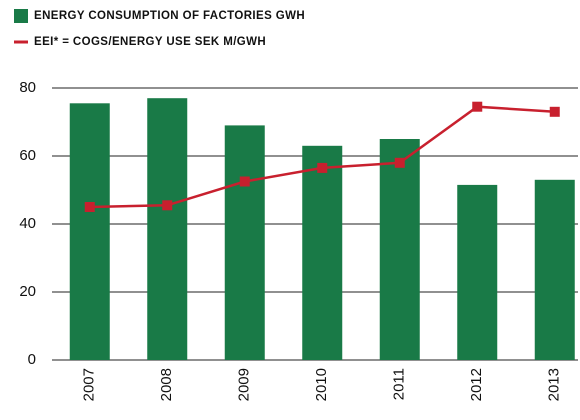 This screenshot has width=580, height=420. Describe the element at coordinates (399, 384) in the screenshot. I see `x-tick-label: 2011` at that location.